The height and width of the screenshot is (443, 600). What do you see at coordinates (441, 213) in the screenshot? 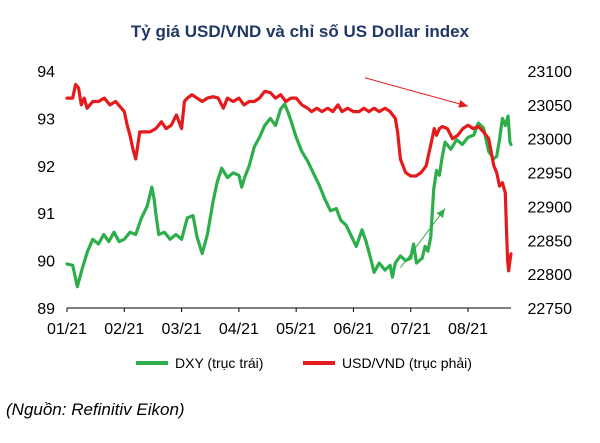
I see `dxy-arrow-head` at bounding box center [441, 213].